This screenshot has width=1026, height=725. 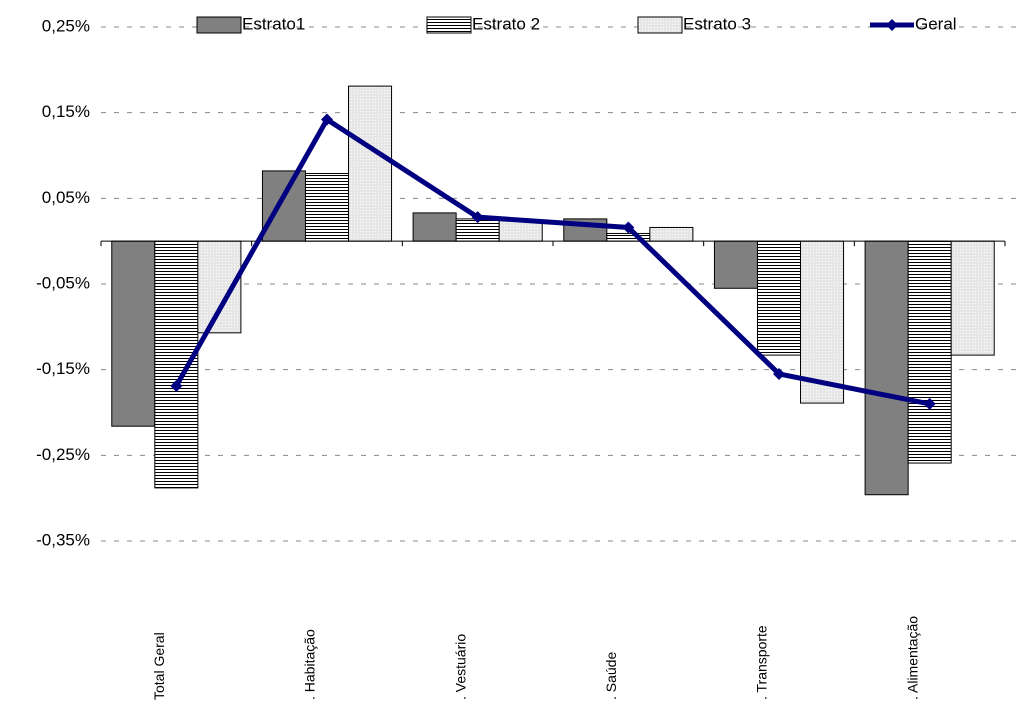 I want to click on x-tick-label: . Habitação, so click(x=310, y=664).